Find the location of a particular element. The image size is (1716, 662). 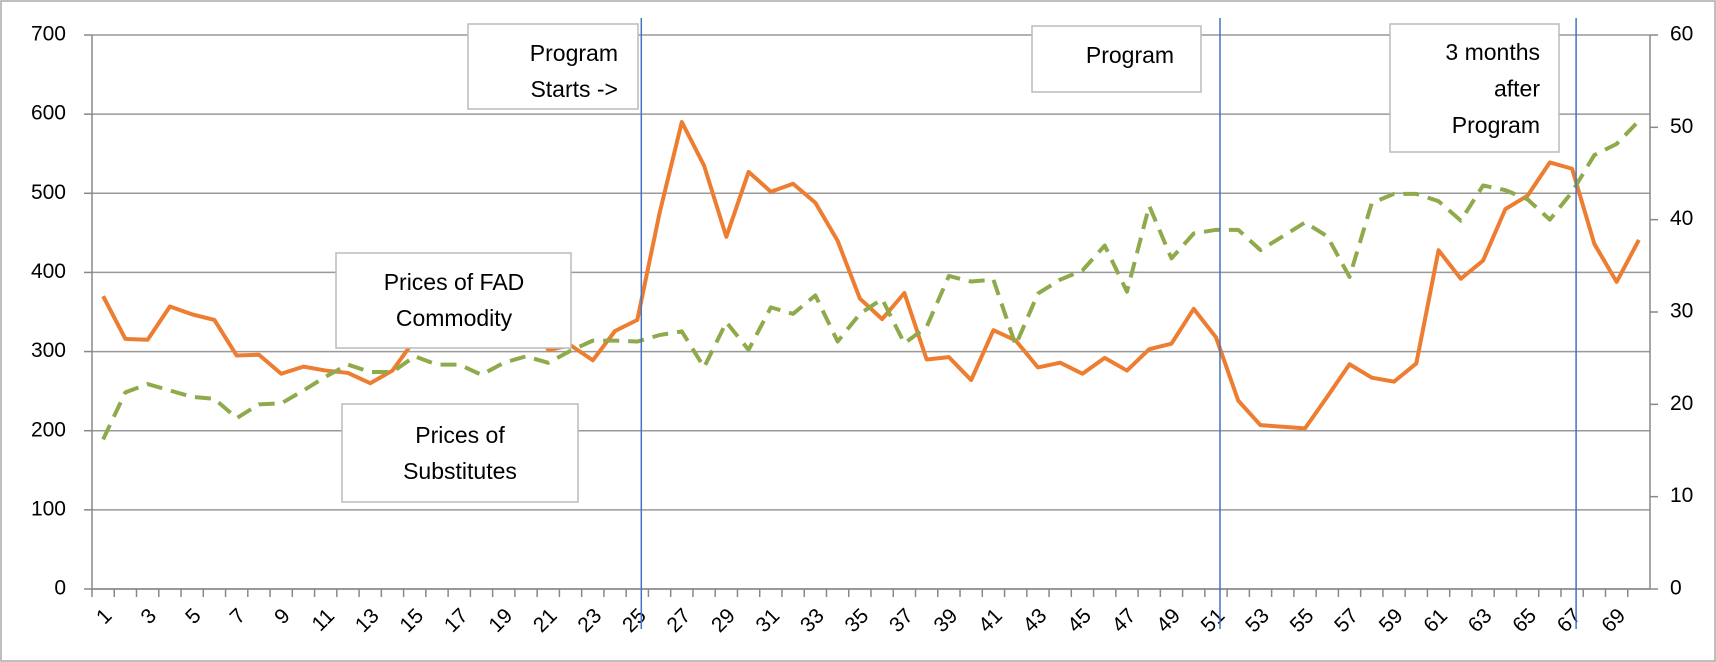

x-tick-label: 11 is located at coordinates (323, 620).